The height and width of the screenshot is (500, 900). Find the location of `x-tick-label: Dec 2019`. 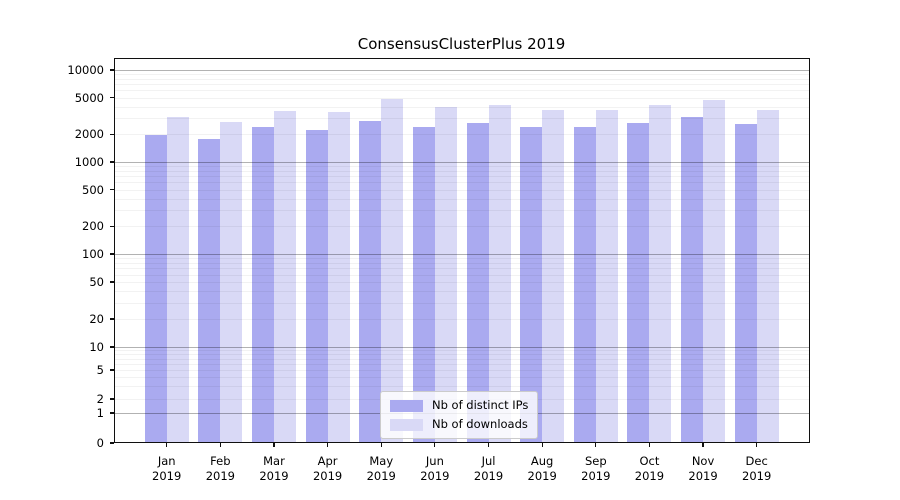

x-tick-label: Dec 2019 is located at coordinates (757, 469).